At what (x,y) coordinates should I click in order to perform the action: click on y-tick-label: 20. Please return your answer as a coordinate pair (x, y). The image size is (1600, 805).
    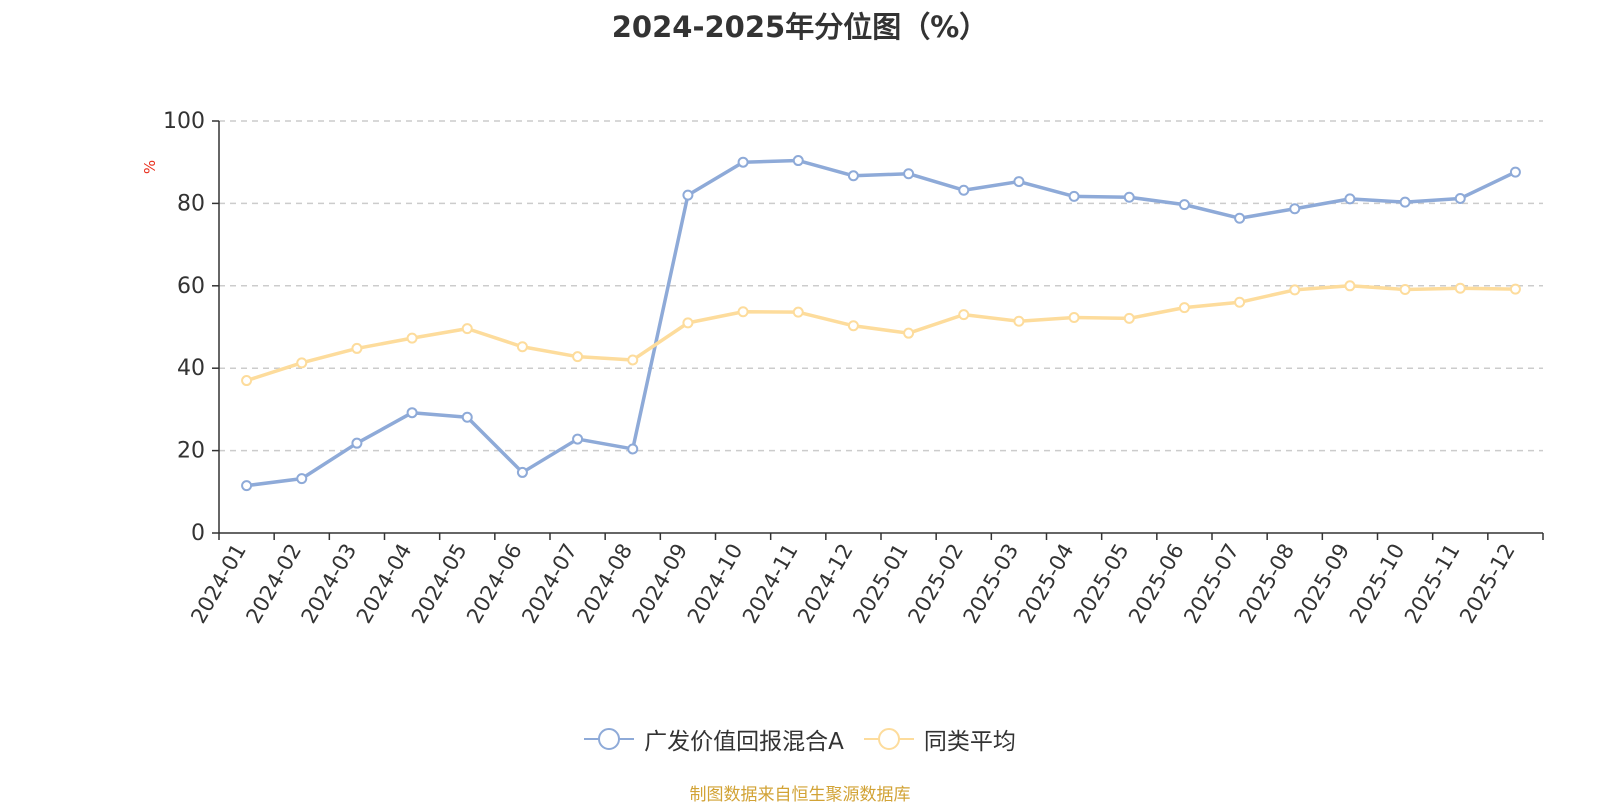
    Looking at the image, I should click on (191, 451).